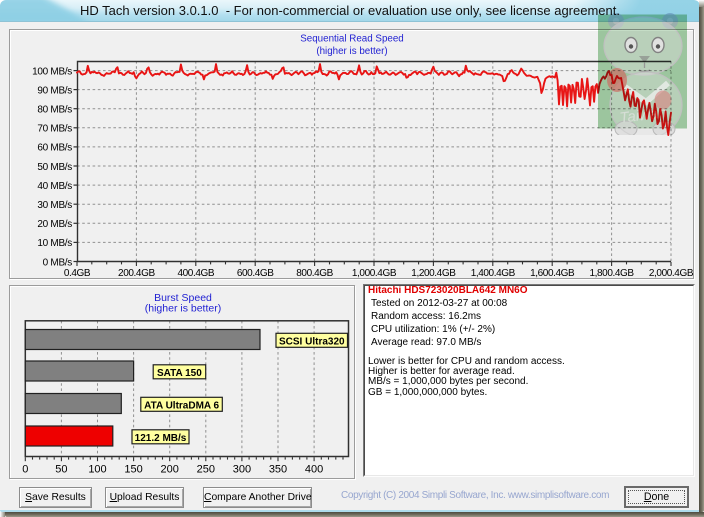  What do you see at coordinates (179, 373) in the screenshot?
I see `svg-text: SATA 150` at bounding box center [179, 373].